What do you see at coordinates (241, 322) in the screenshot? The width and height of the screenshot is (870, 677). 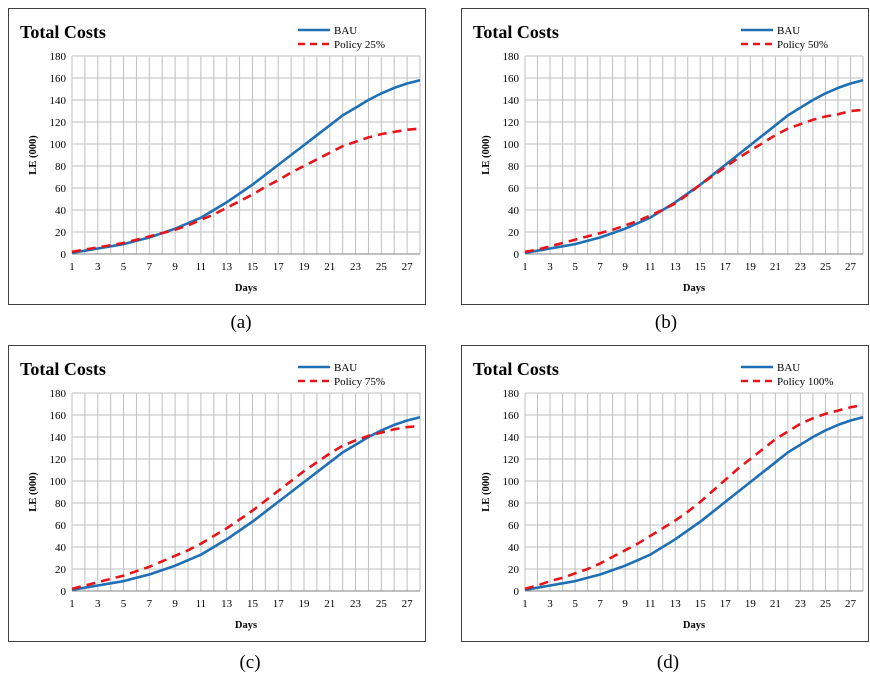 I see `caption-a: (a)` at bounding box center [241, 322].